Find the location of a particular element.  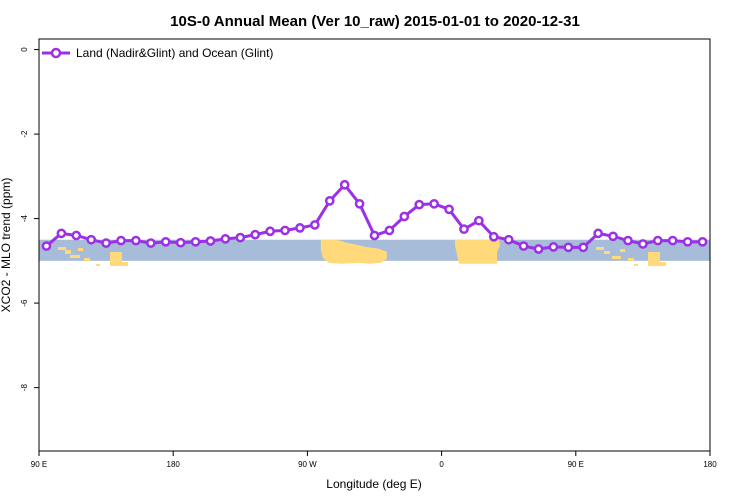

legend-marker is located at coordinates (56, 53).